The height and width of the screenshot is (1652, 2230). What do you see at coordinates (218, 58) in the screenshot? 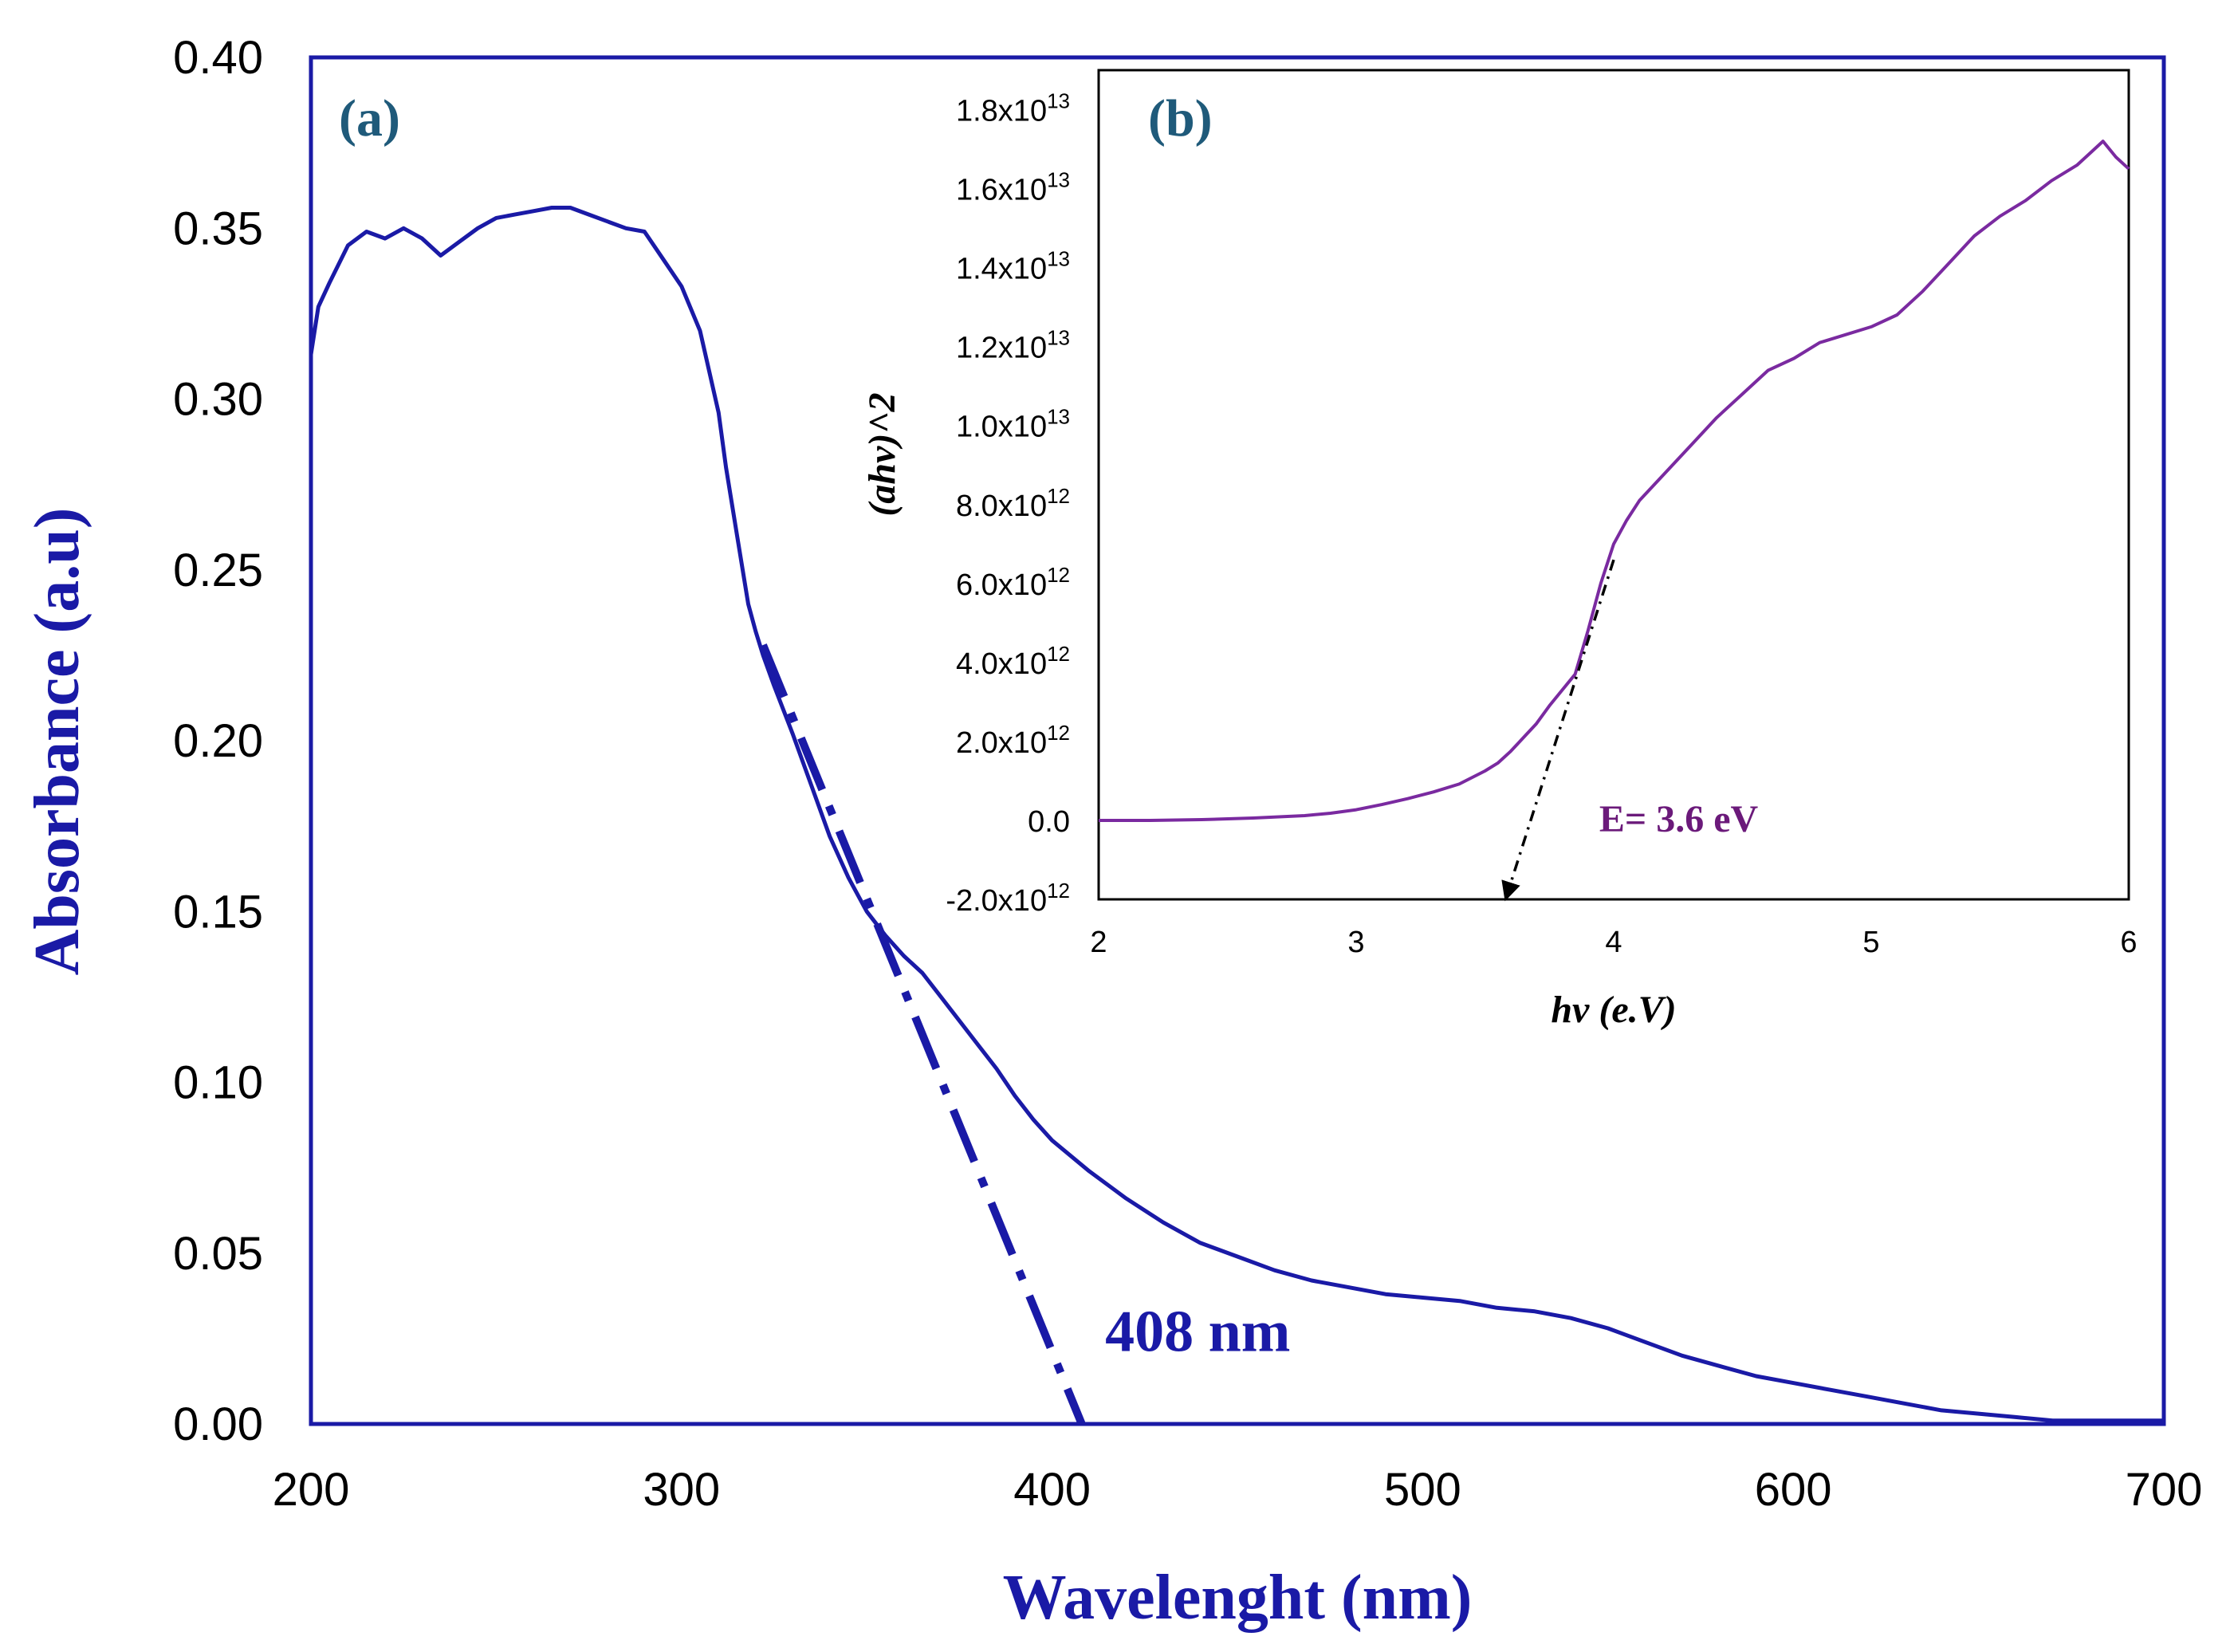
I see `main-y-tick-label: 0.40` at bounding box center [218, 58].